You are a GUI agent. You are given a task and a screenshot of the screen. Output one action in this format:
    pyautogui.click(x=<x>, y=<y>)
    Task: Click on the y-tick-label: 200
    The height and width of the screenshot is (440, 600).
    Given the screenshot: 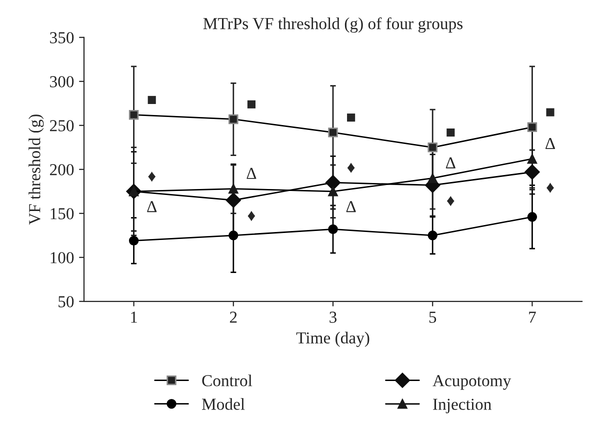 What is the action you would take?
    pyautogui.click(x=62, y=170)
    